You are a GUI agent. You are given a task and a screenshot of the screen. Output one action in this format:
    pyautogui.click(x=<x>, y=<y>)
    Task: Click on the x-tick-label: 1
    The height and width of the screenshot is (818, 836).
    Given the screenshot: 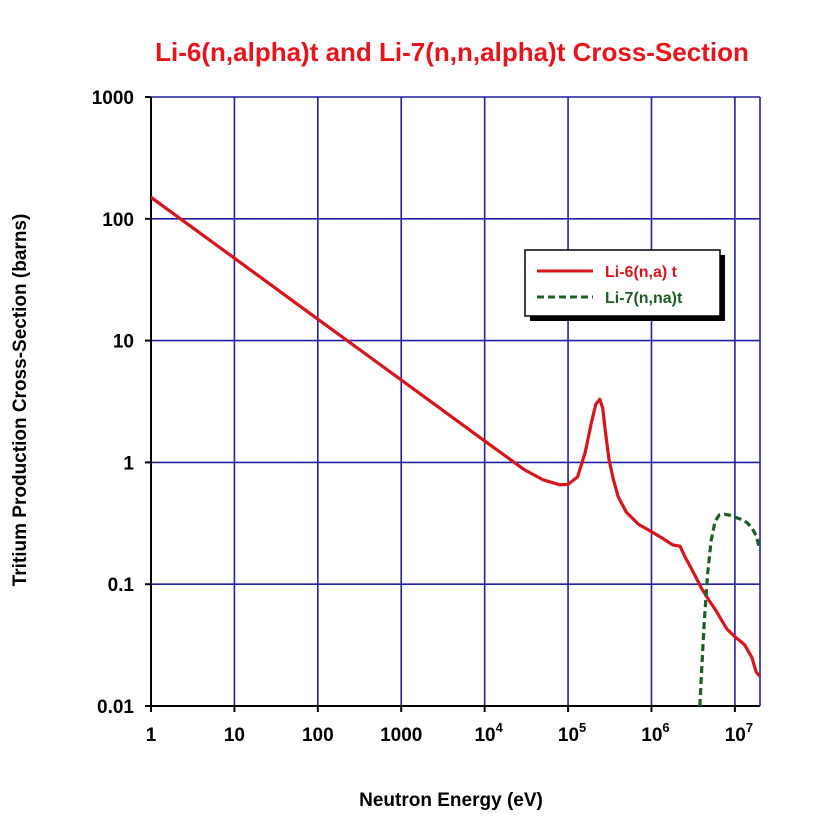 What is the action you would take?
    pyautogui.click(x=151, y=735)
    